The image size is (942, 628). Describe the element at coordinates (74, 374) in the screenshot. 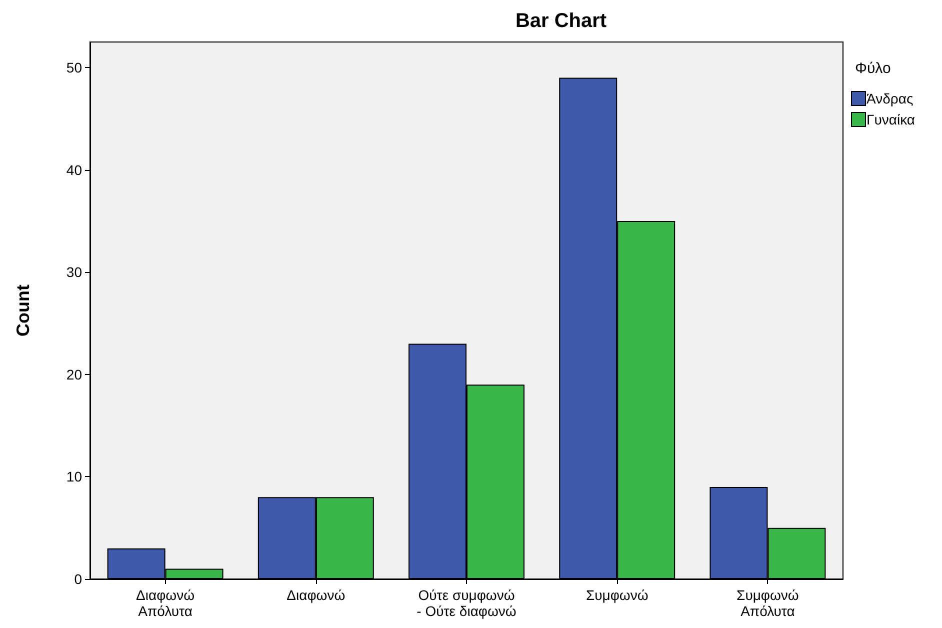

I see `y-tick-label: 20` at that location.